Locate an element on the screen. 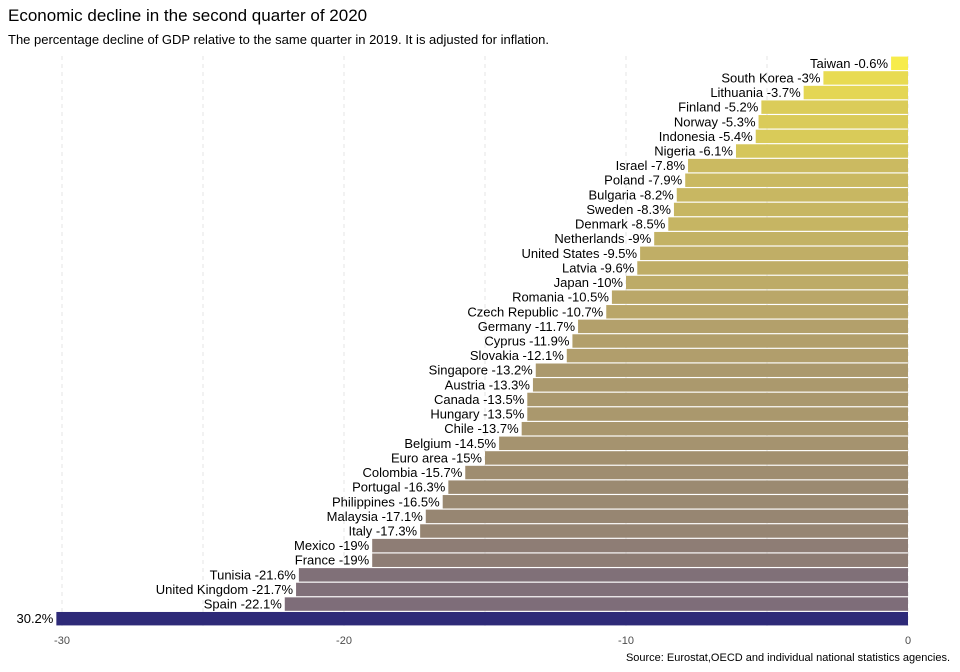 This screenshot has height=672, width=960. bar-label: Lithuania -3.7% is located at coordinates (755, 92).